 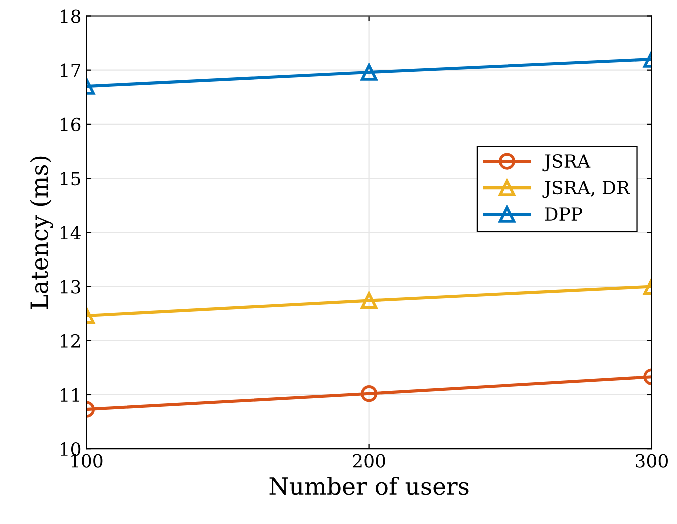 I want to click on y-tick-label: 16, so click(x=71, y=125).